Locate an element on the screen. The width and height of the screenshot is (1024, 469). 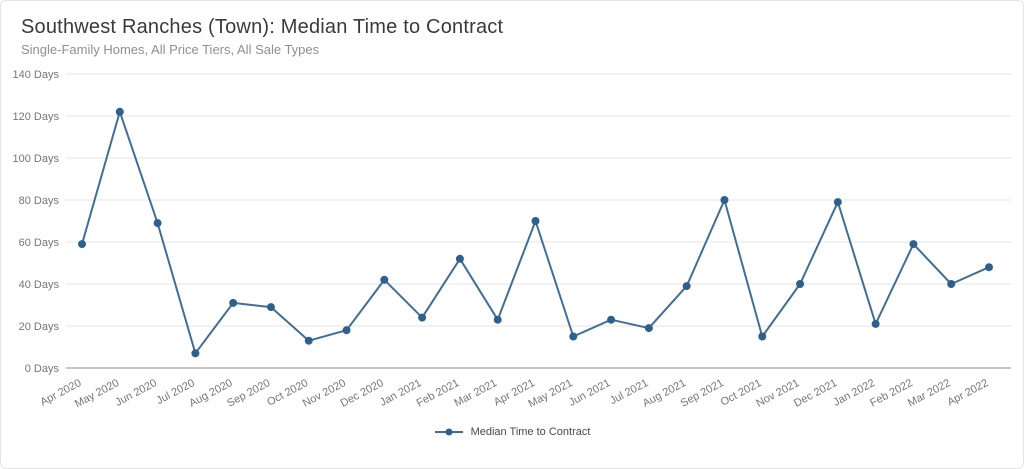
x-tick-label: Jun 2021 is located at coordinates (590, 393).